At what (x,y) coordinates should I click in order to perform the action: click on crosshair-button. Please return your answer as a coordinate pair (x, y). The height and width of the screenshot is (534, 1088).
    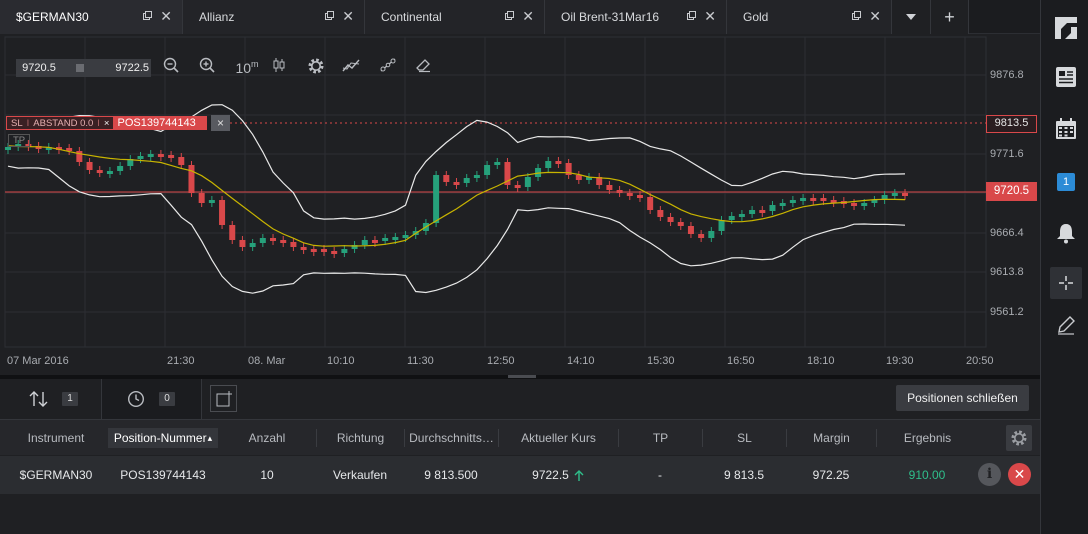
    Looking at the image, I should click on (1066, 283).